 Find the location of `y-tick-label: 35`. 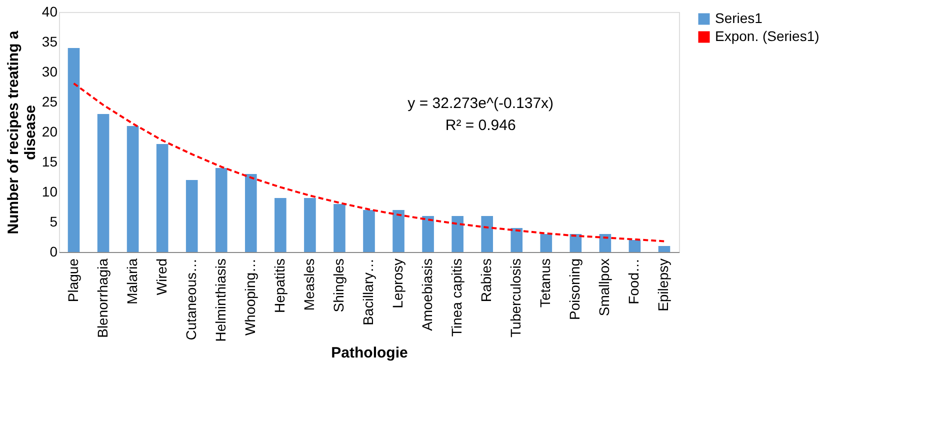

y-tick-label: 35 is located at coordinates (50, 42).